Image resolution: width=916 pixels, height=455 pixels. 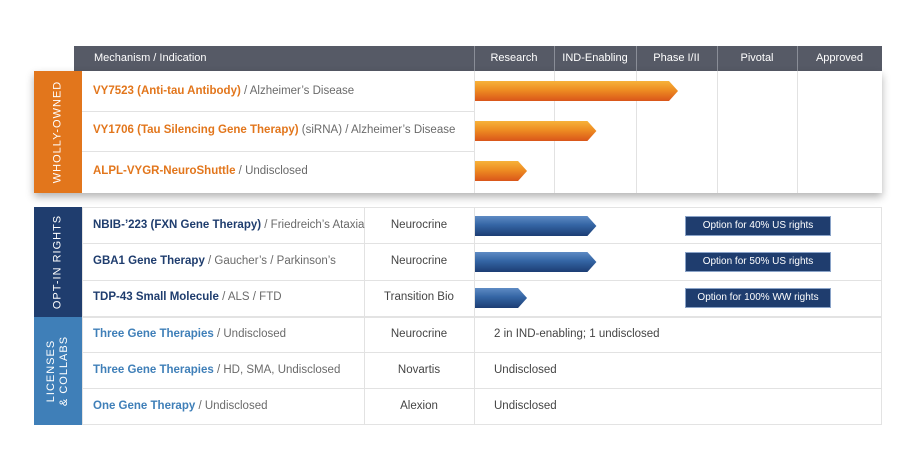 I want to click on band-wholly-owned-label: WHOLLY-OWNED, so click(x=57, y=132).